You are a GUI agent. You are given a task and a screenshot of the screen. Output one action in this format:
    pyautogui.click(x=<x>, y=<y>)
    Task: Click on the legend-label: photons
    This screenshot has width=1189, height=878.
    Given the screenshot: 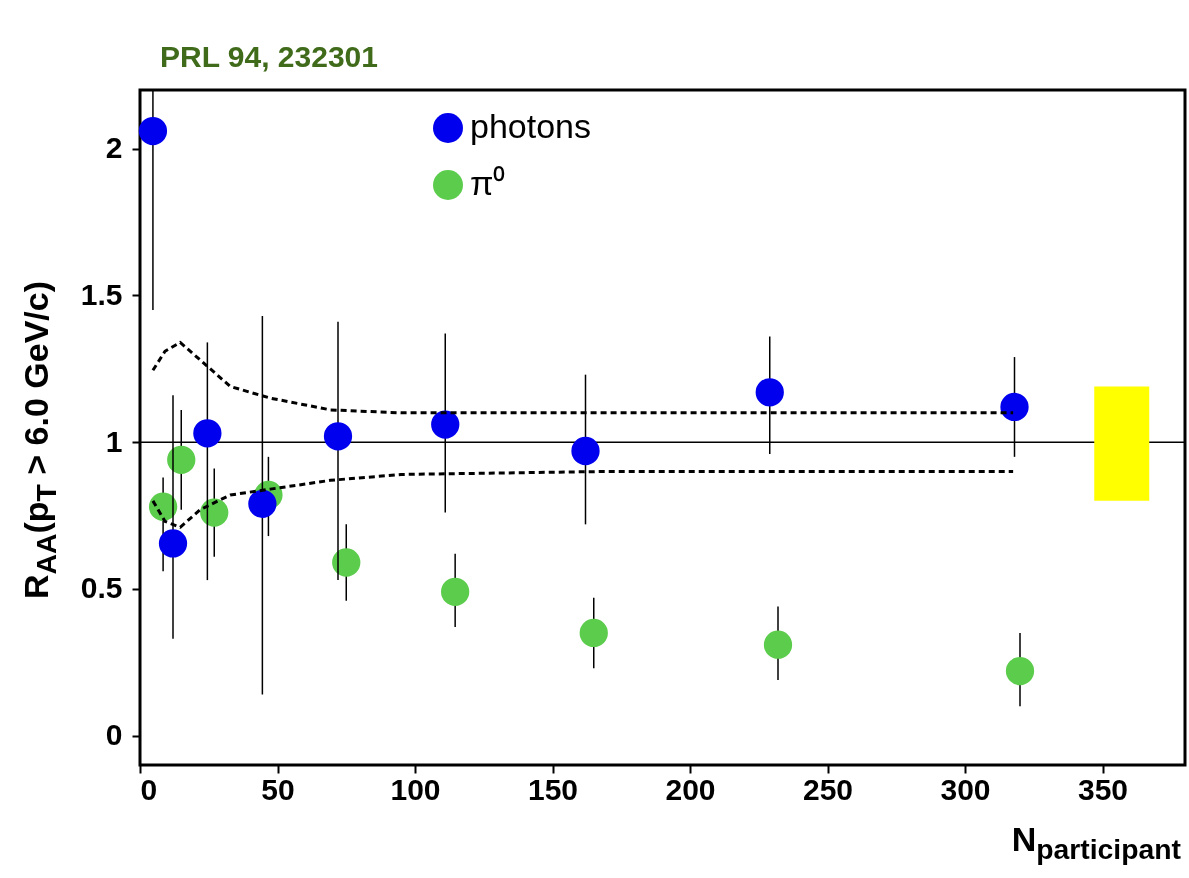 What is the action you would take?
    pyautogui.click(x=530, y=126)
    